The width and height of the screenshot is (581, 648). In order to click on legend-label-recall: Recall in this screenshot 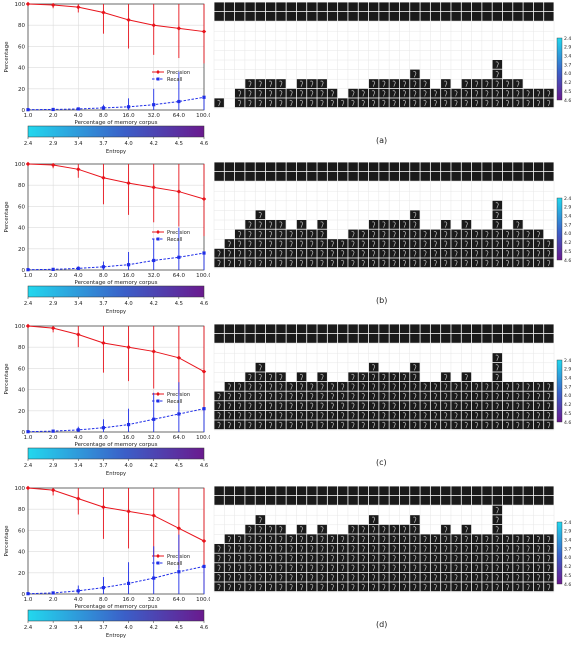, I will do `click(174, 80)`.